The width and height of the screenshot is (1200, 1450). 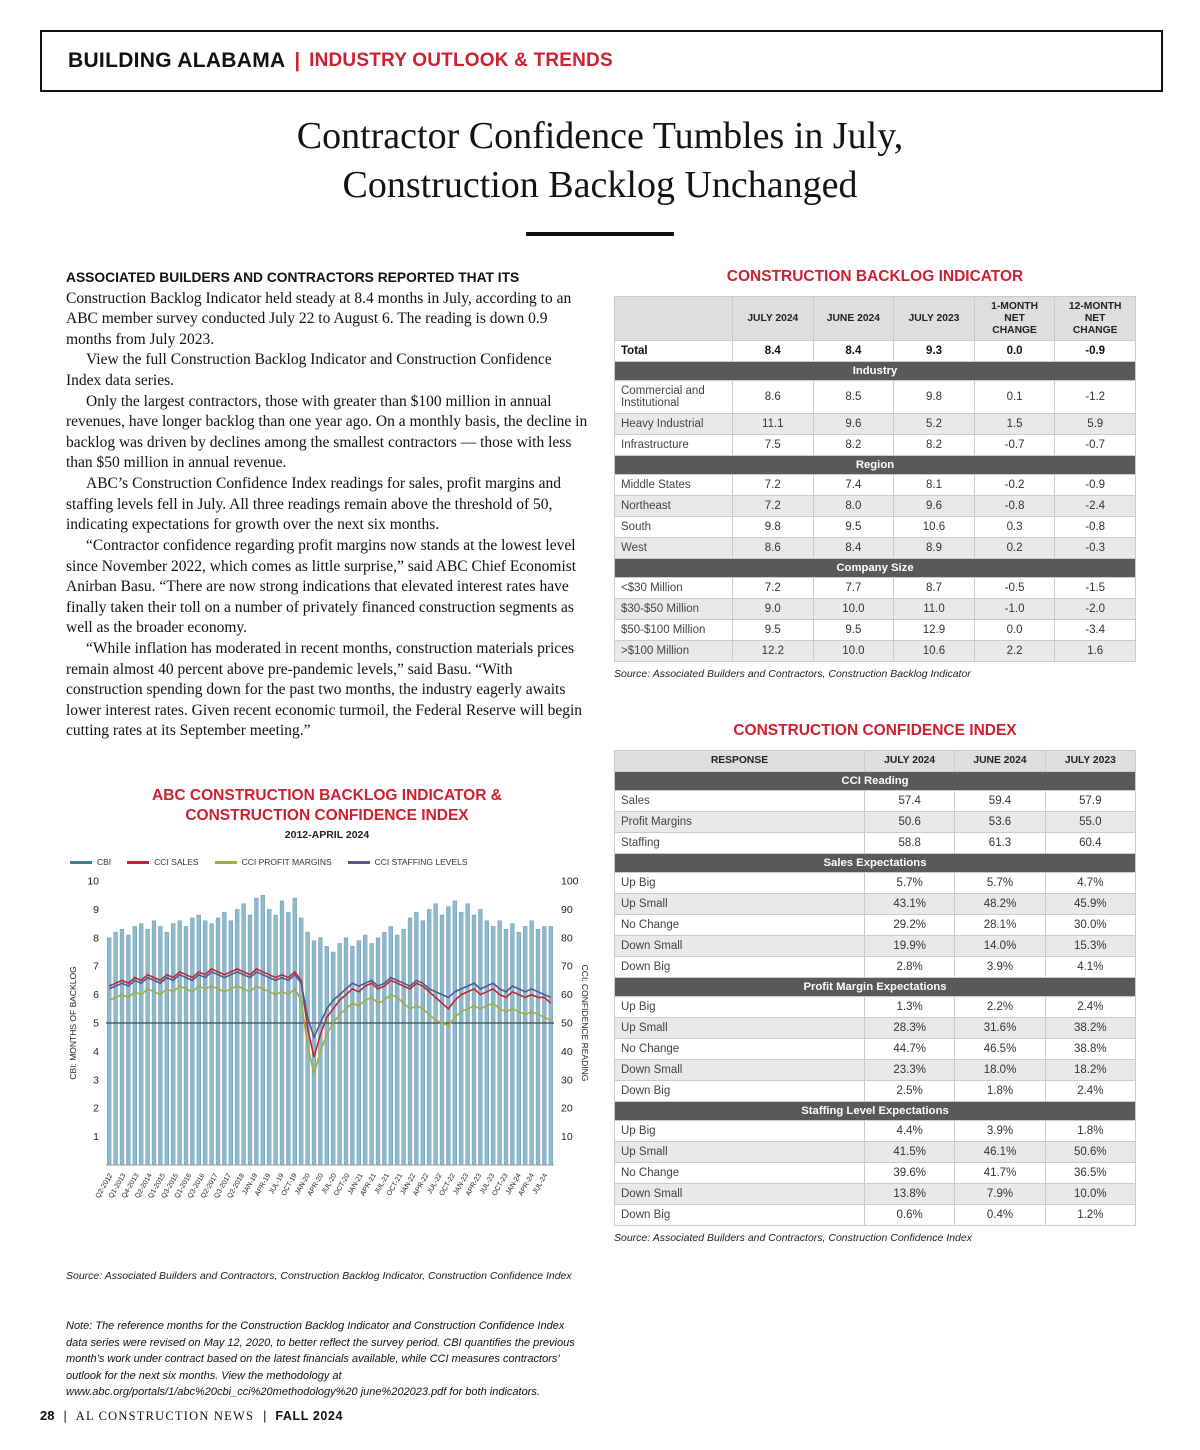 What do you see at coordinates (853, 318) in the screenshot?
I see `column-header: JUNE 2024` at bounding box center [853, 318].